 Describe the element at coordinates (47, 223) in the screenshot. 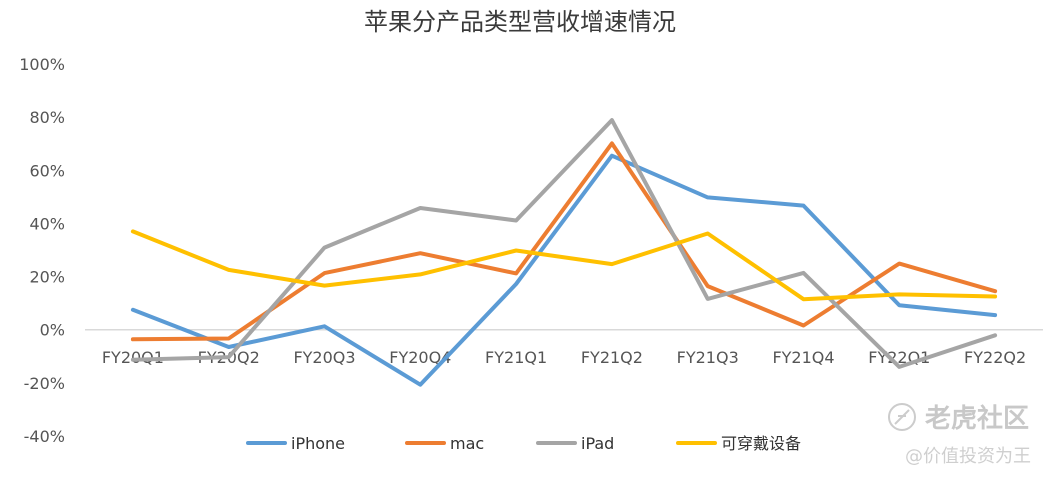

I see `y-tick-label: 40%` at that location.